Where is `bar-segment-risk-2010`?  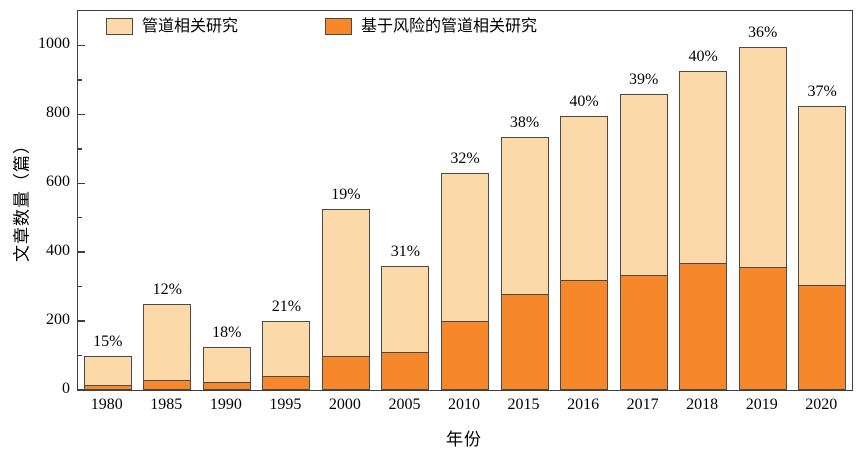 bar-segment-risk-2010 is located at coordinates (465, 355).